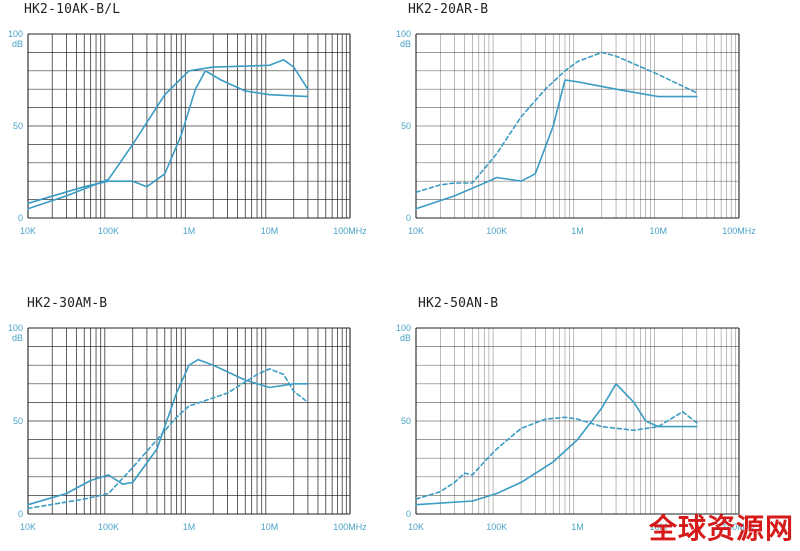  I want to click on chart-3-title: HK2-30AM-B, so click(67, 303).